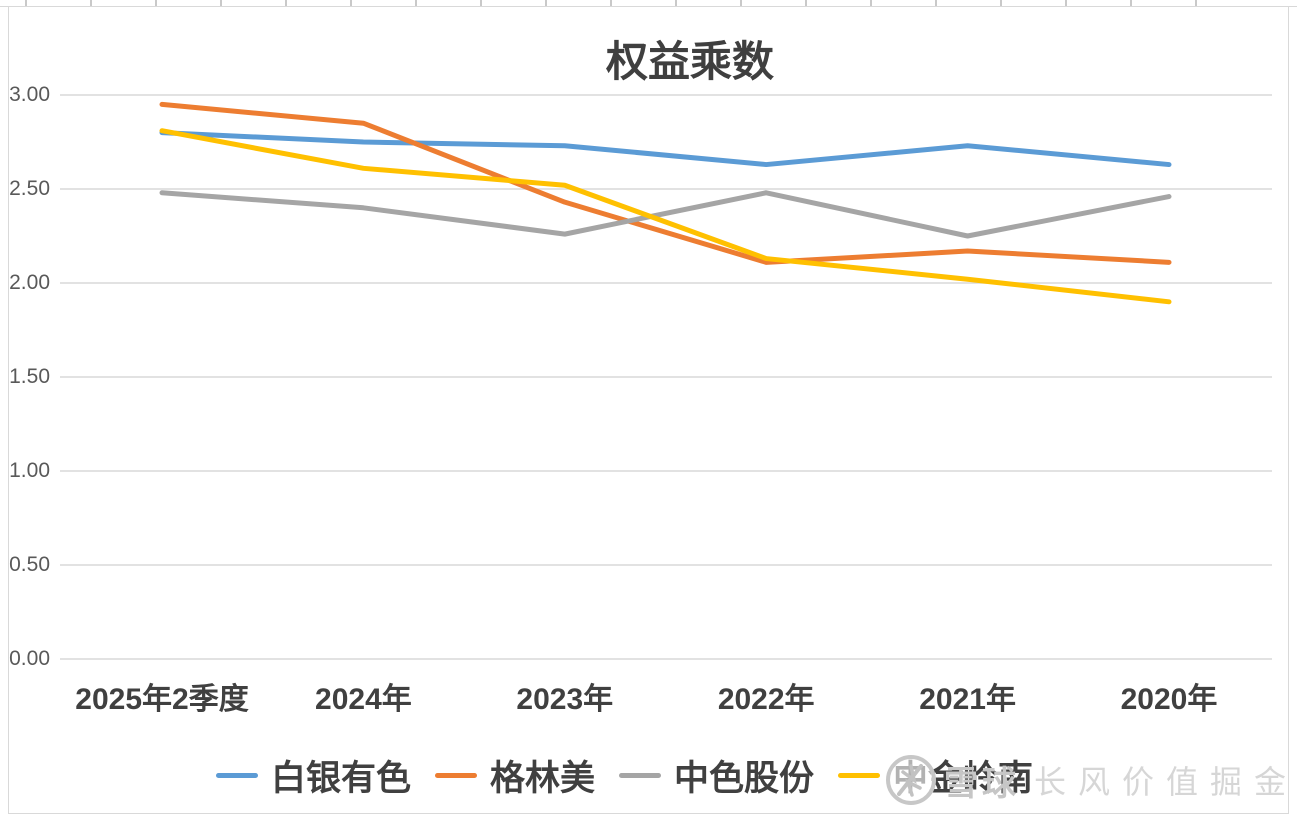  I want to click on y-tick-label: 0.00, so click(29, 658).